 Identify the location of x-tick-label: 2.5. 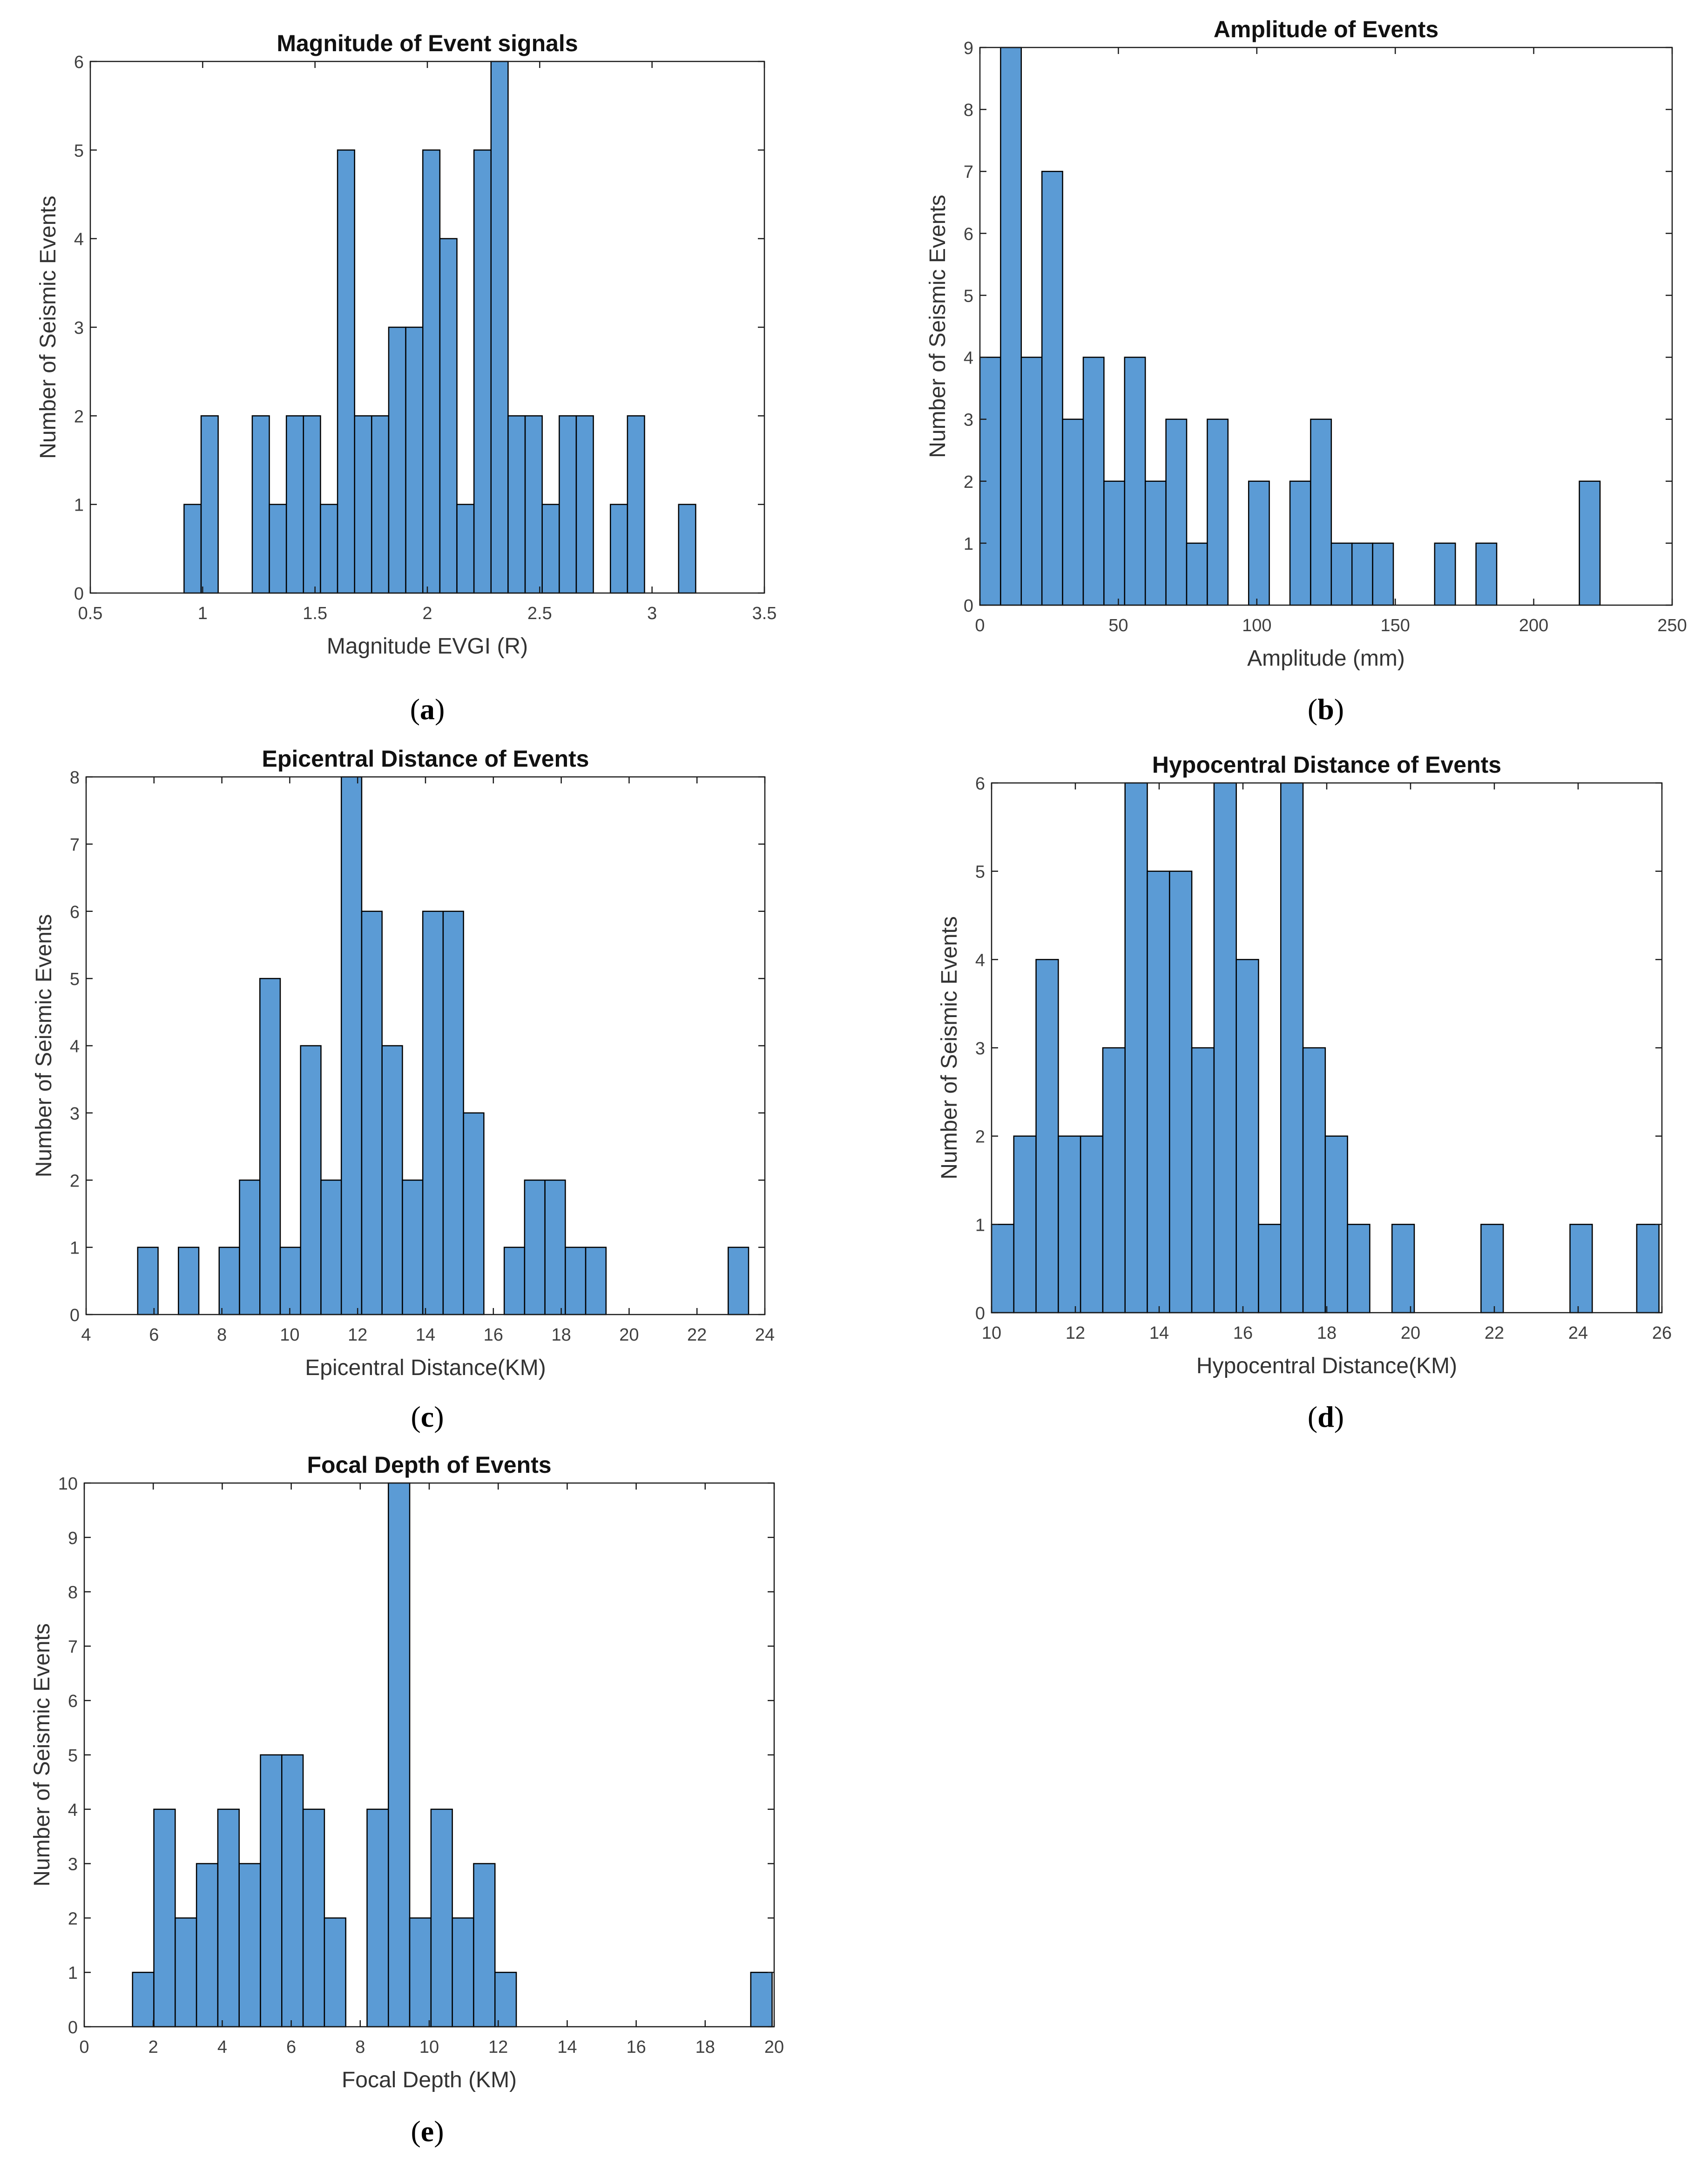
(539, 613).